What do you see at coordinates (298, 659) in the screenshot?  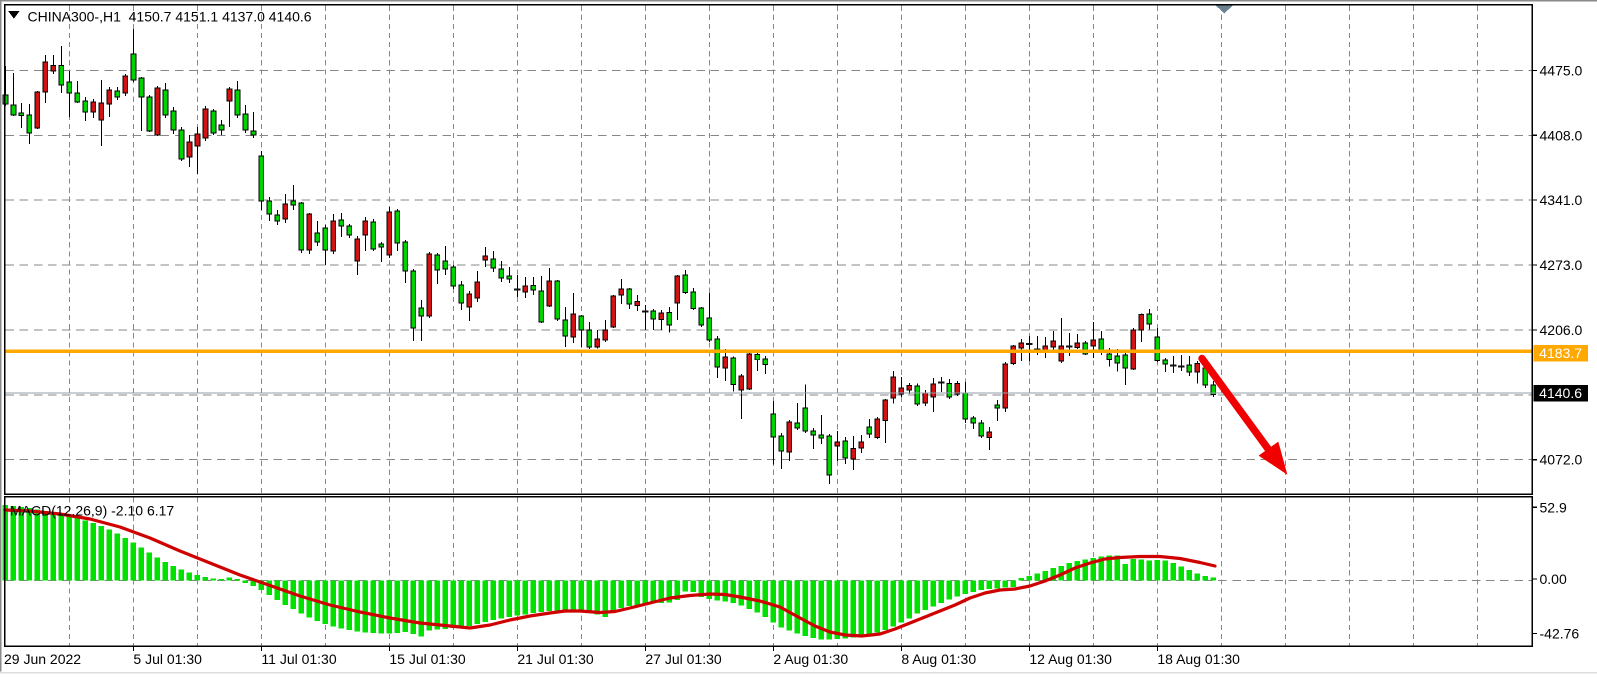 I see `svg-text: 11 Jul 01:30` at bounding box center [298, 659].